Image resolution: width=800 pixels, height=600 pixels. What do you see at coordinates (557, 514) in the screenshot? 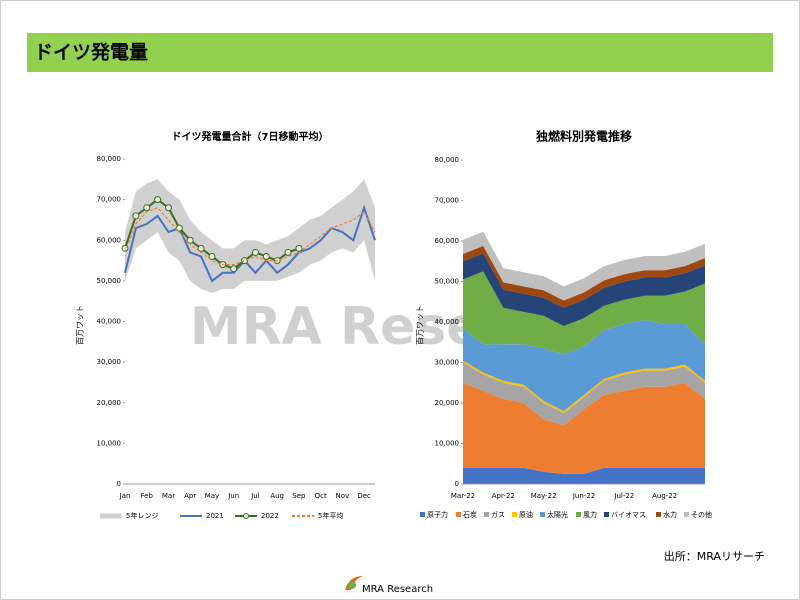
I see `legend-label: 太陽光` at bounding box center [557, 514].